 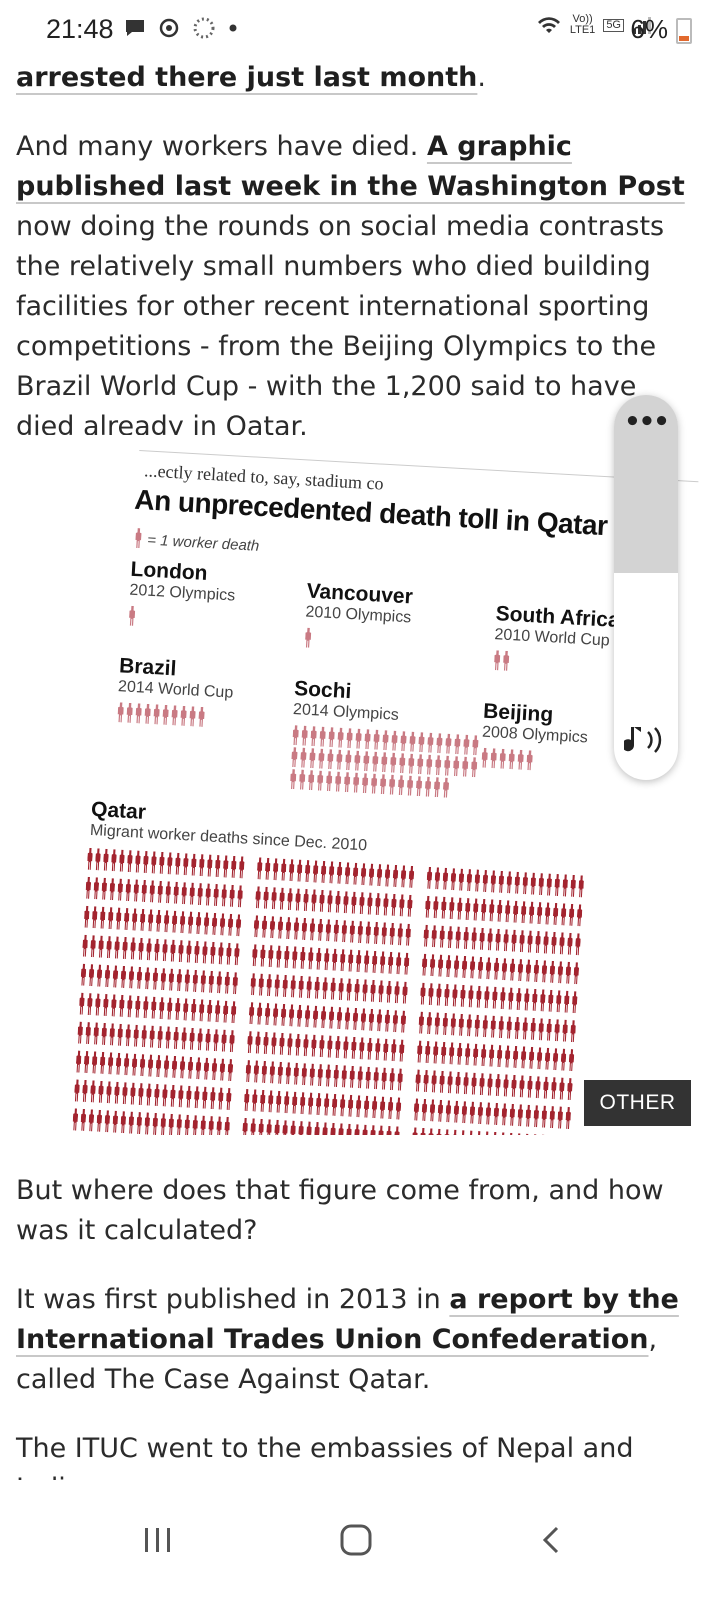 What do you see at coordinates (158, 1540) in the screenshot?
I see `recent-apps-icon` at bounding box center [158, 1540].